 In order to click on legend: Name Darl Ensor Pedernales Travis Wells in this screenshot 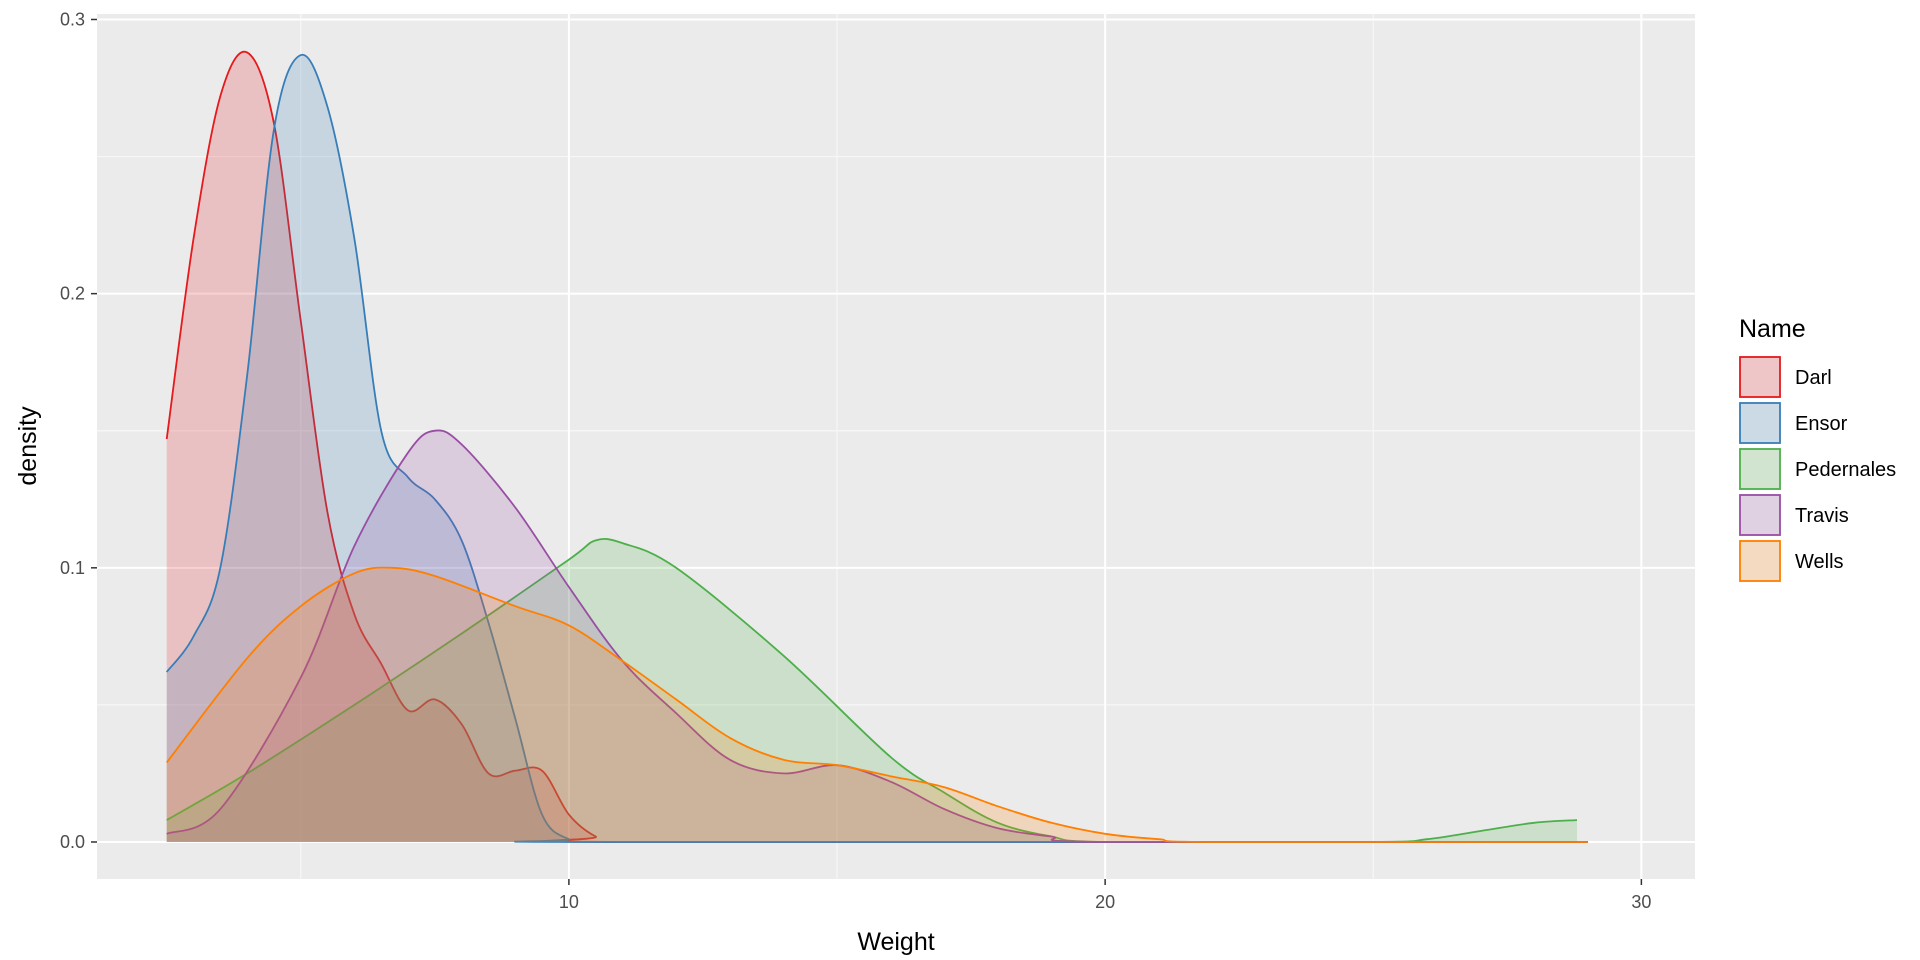, I will do `click(1817, 448)`.